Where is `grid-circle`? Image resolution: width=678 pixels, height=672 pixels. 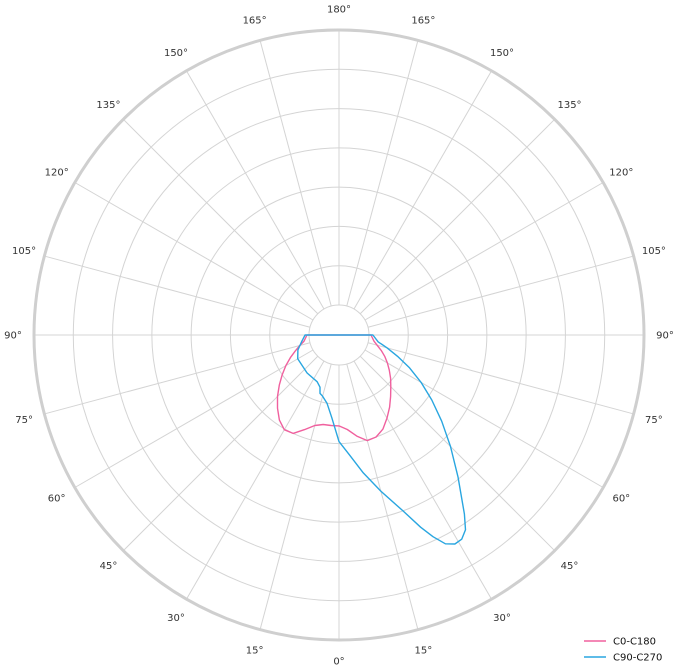
grid-circle is located at coordinates (339, 335).